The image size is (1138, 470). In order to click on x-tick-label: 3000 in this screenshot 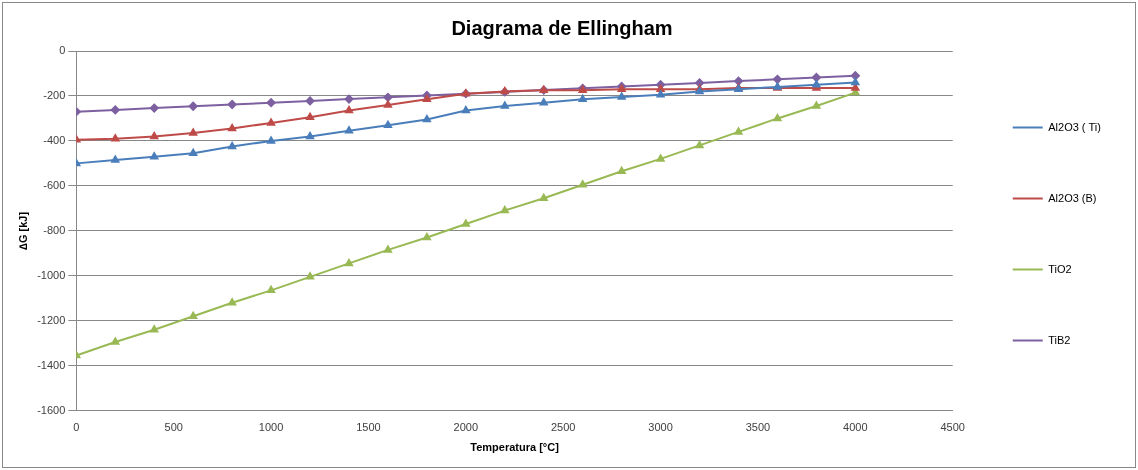, I will do `click(660, 427)`.